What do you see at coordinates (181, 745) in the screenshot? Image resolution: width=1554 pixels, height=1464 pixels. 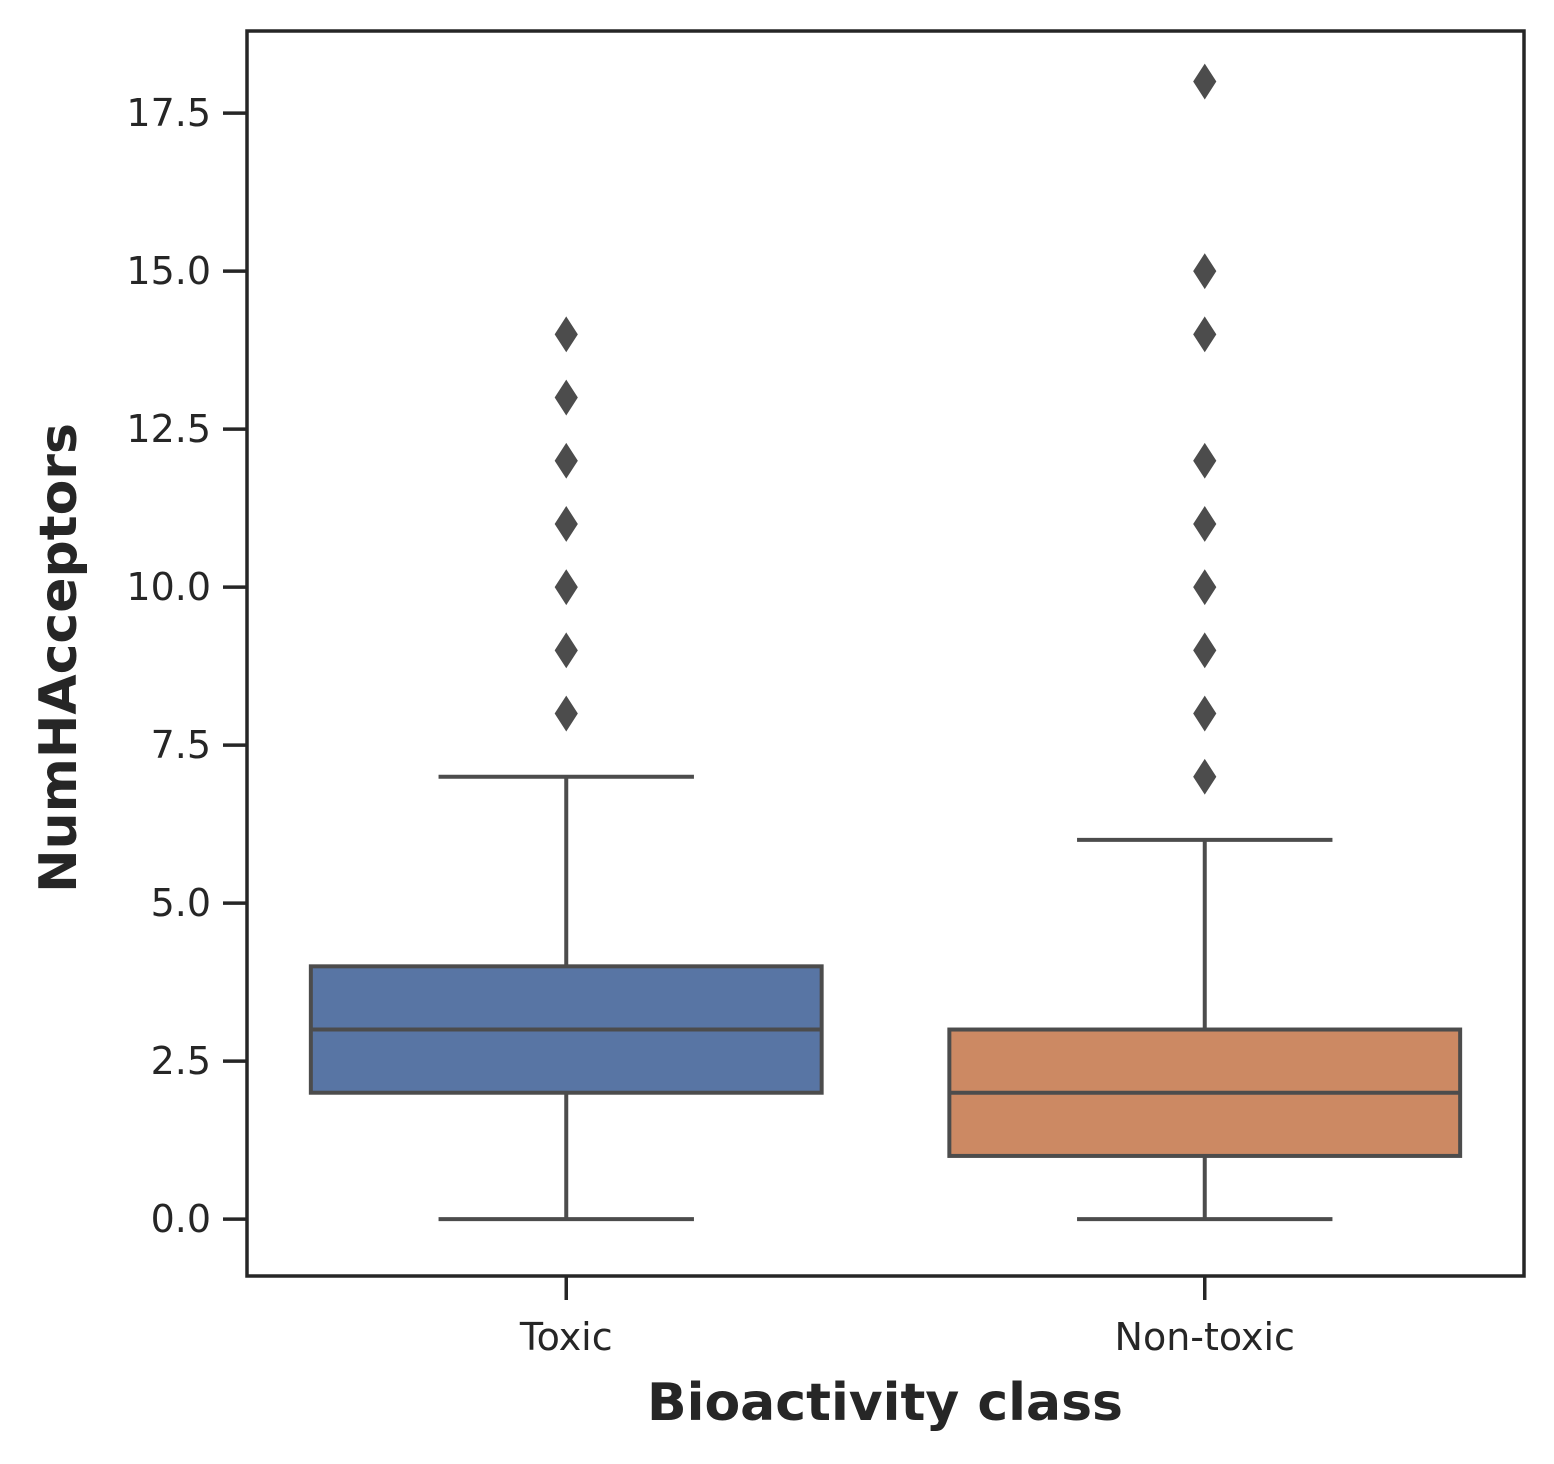 I see `y-tick-label: 7.5` at bounding box center [181, 745].